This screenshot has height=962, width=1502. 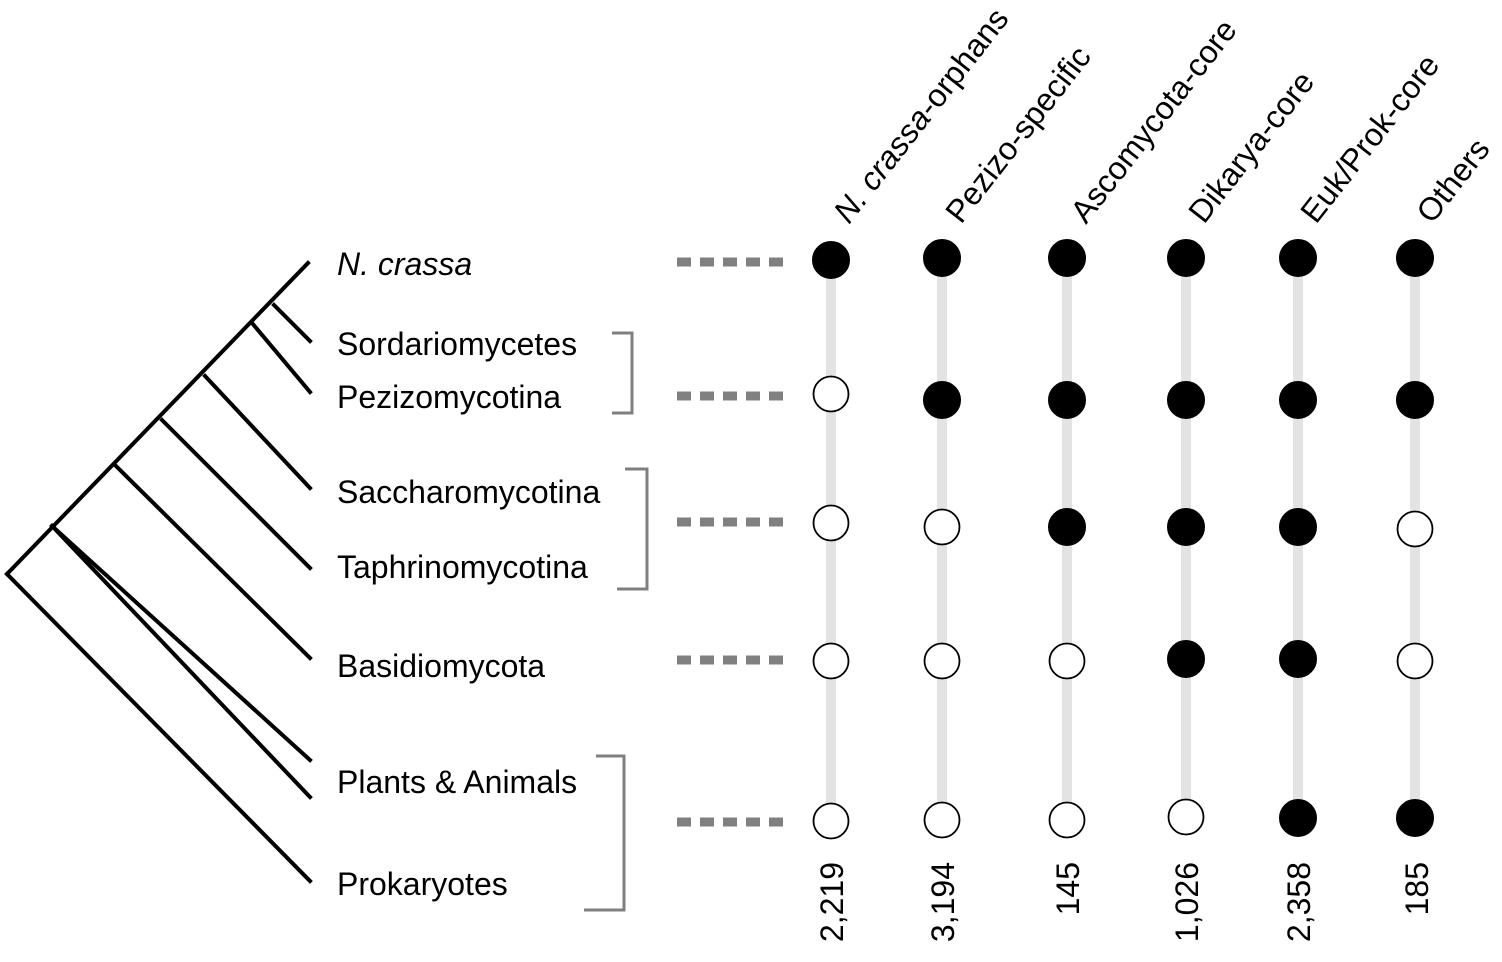 I want to click on column-count-orphans: 2,219, so click(x=832, y=902).